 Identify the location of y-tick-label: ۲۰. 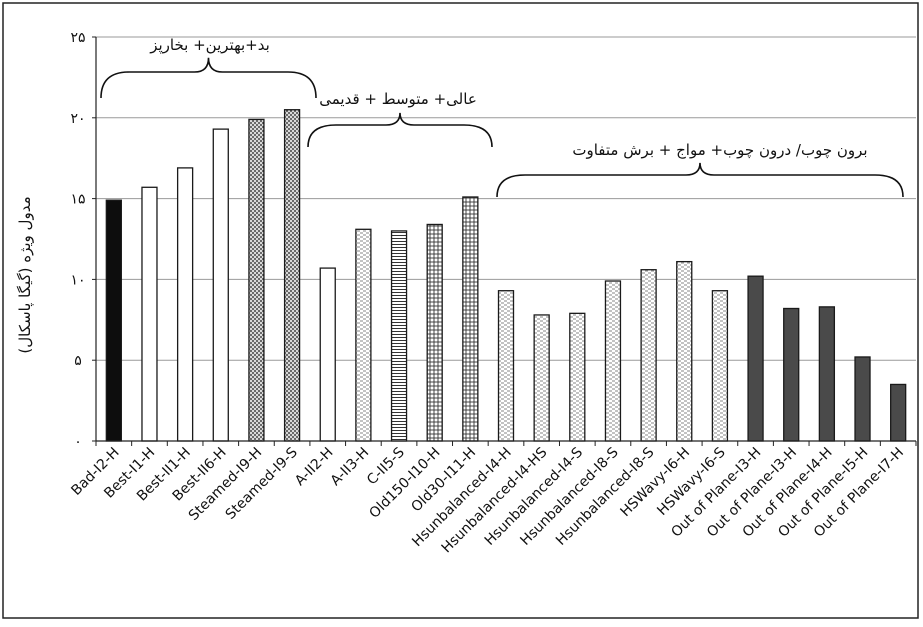
(77, 119).